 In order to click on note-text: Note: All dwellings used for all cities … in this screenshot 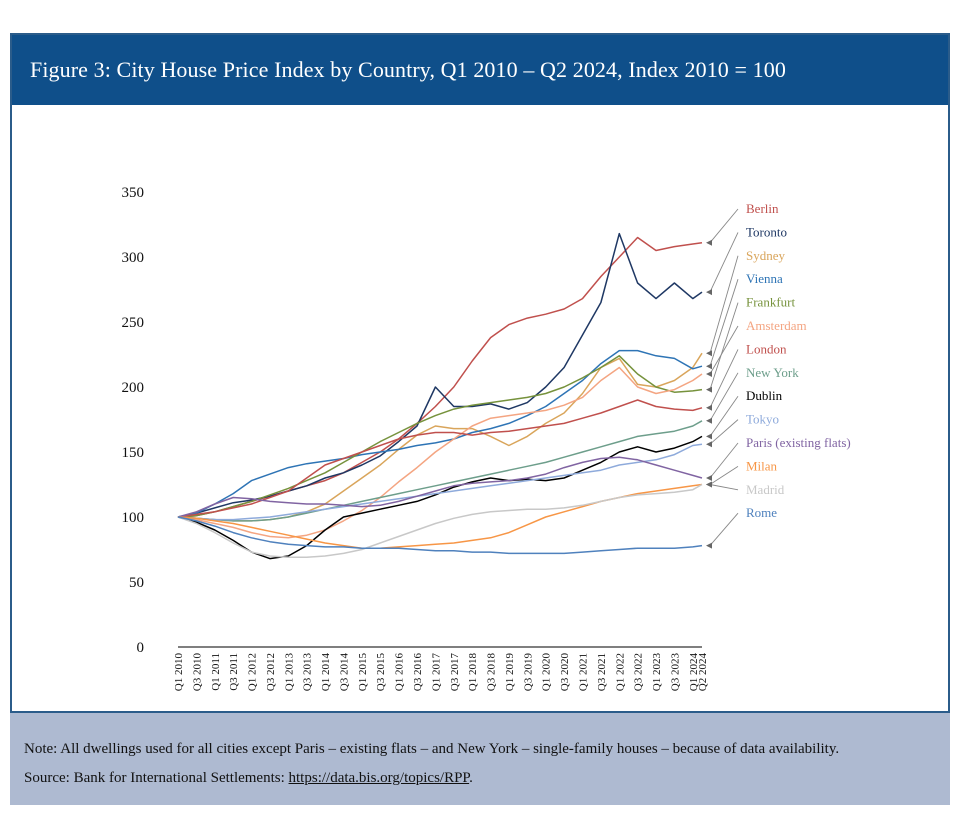, I will do `click(432, 749)`.